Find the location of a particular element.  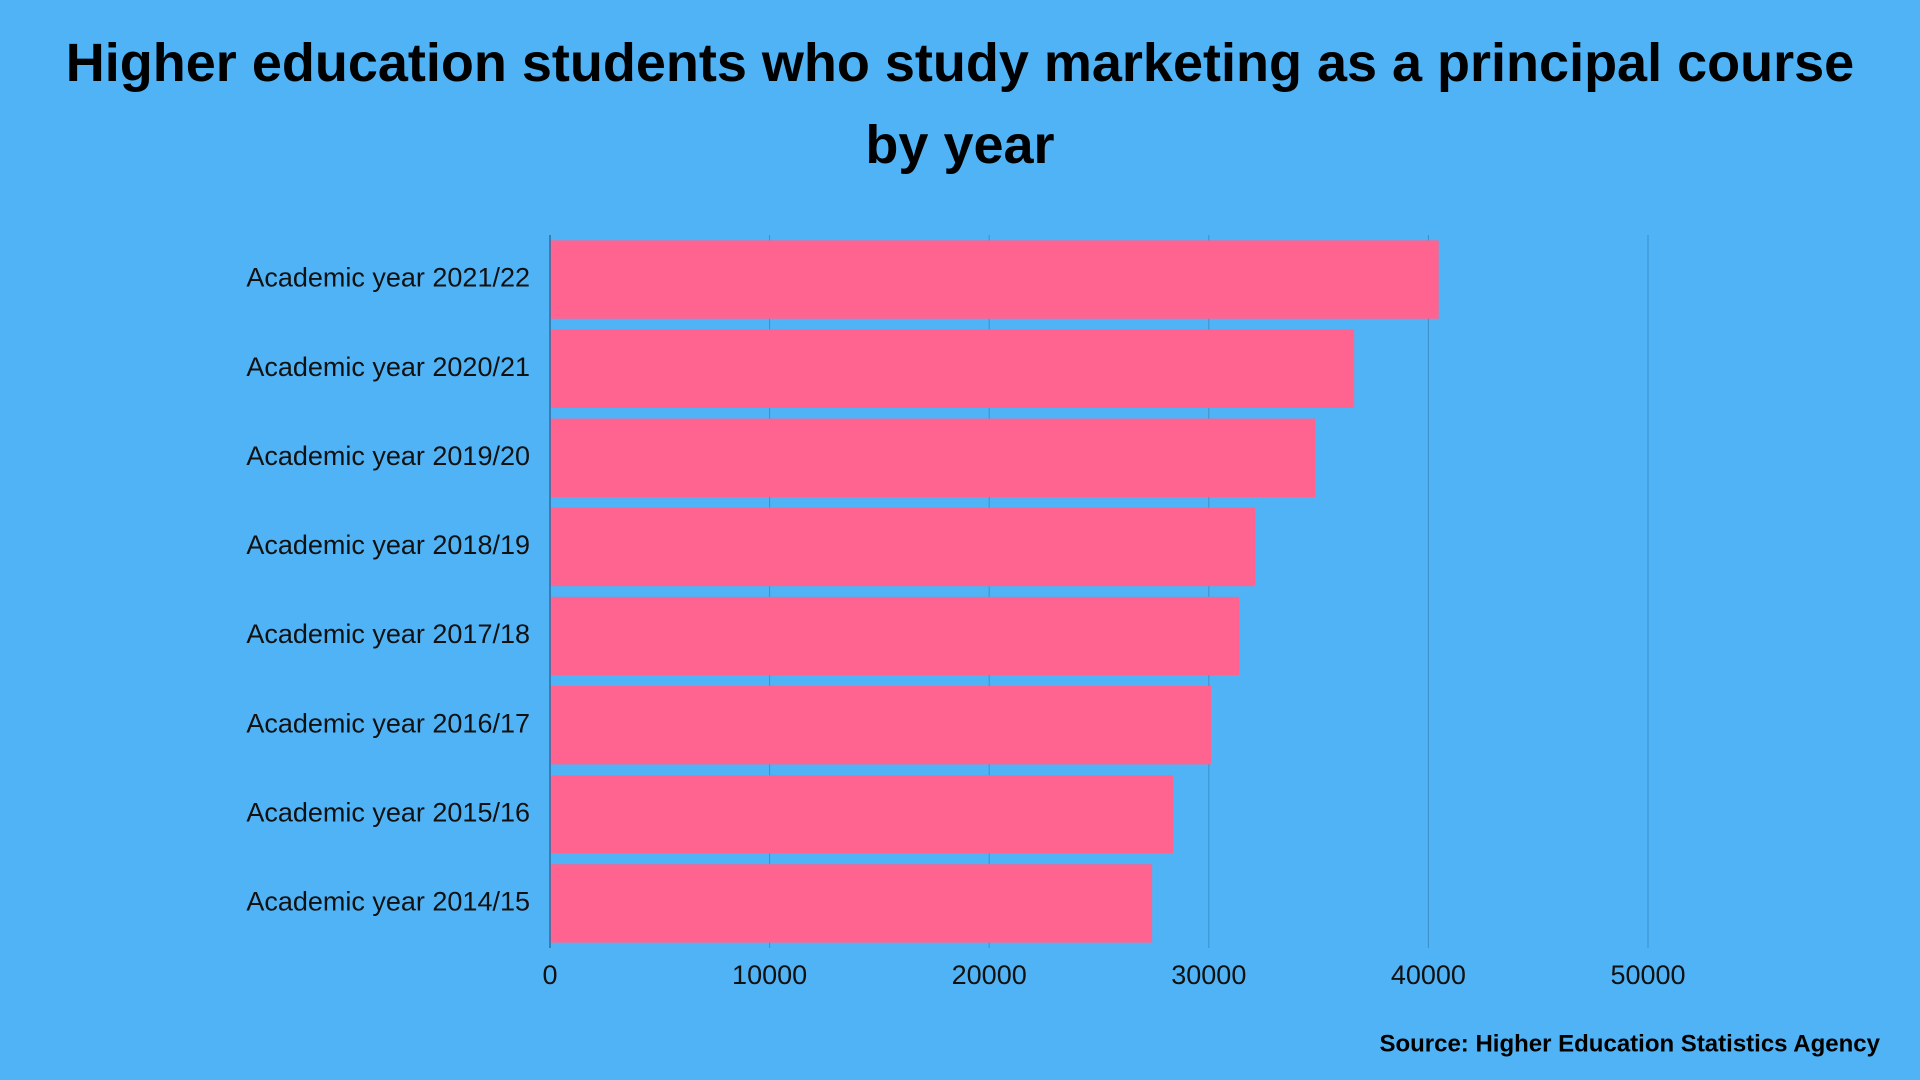

y-tick-label: Academic year 2021/22 is located at coordinates (388, 278).